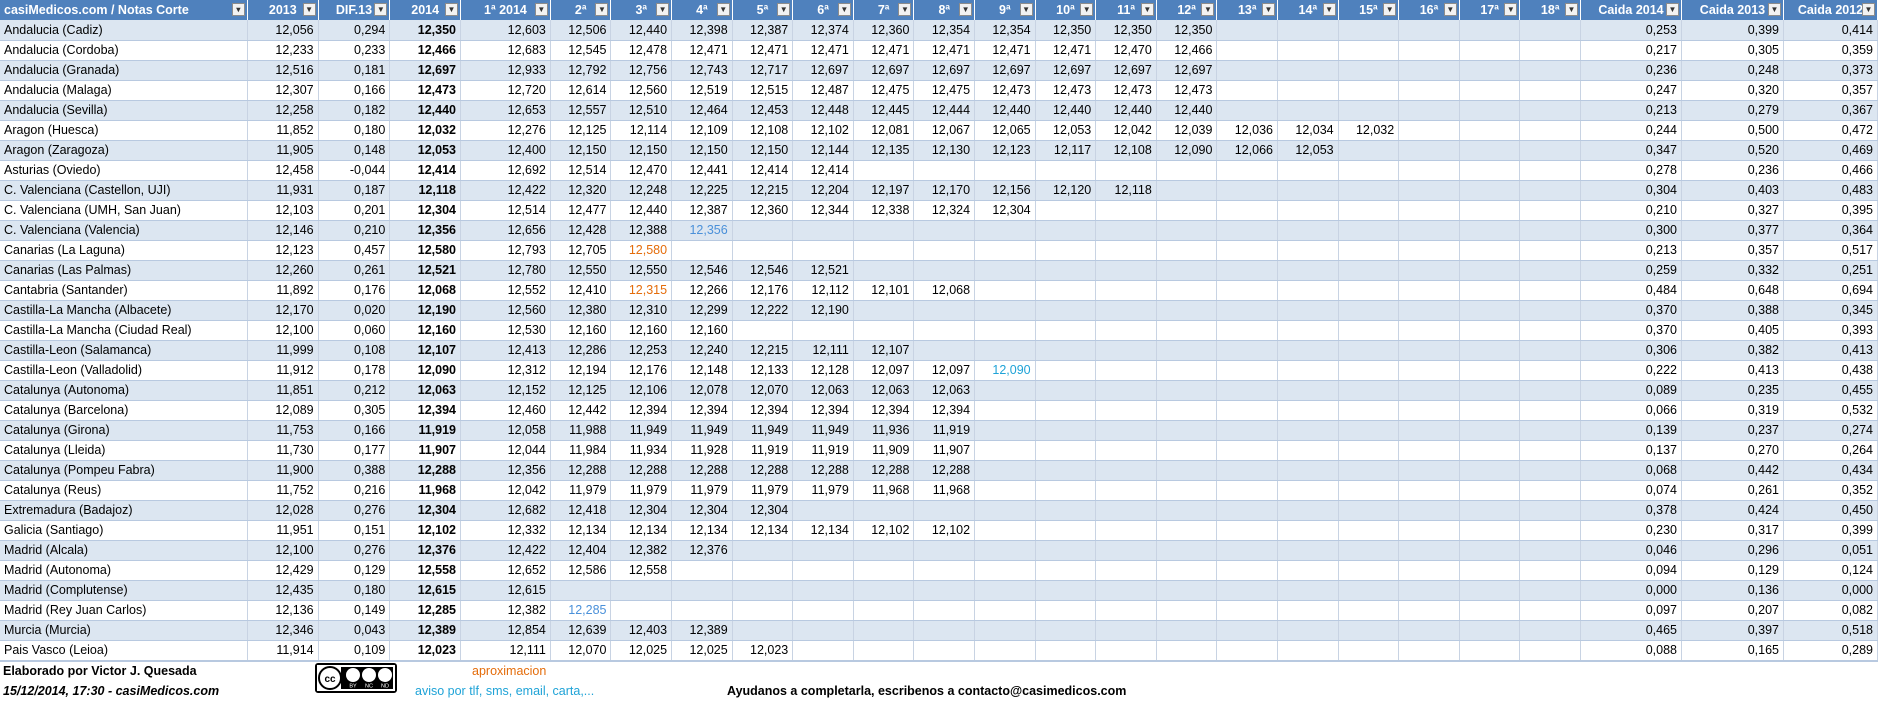 The width and height of the screenshot is (1878, 701). I want to click on table-cell: 12,440, so click(641, 30).